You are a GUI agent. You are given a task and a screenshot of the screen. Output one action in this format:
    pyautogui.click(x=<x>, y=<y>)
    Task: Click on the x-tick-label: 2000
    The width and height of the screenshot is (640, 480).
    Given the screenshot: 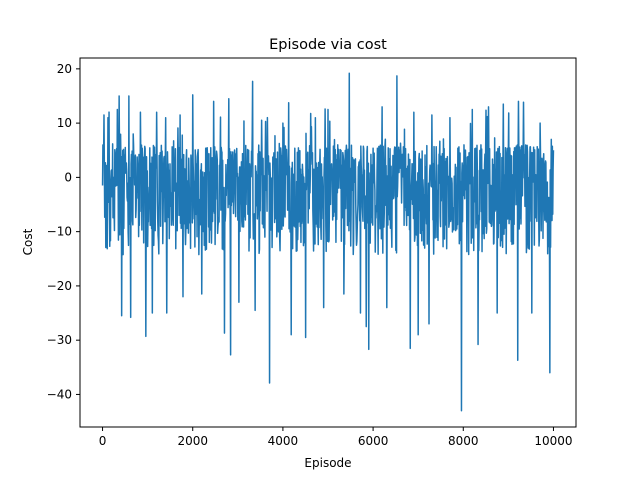 What is the action you would take?
    pyautogui.click(x=192, y=441)
    